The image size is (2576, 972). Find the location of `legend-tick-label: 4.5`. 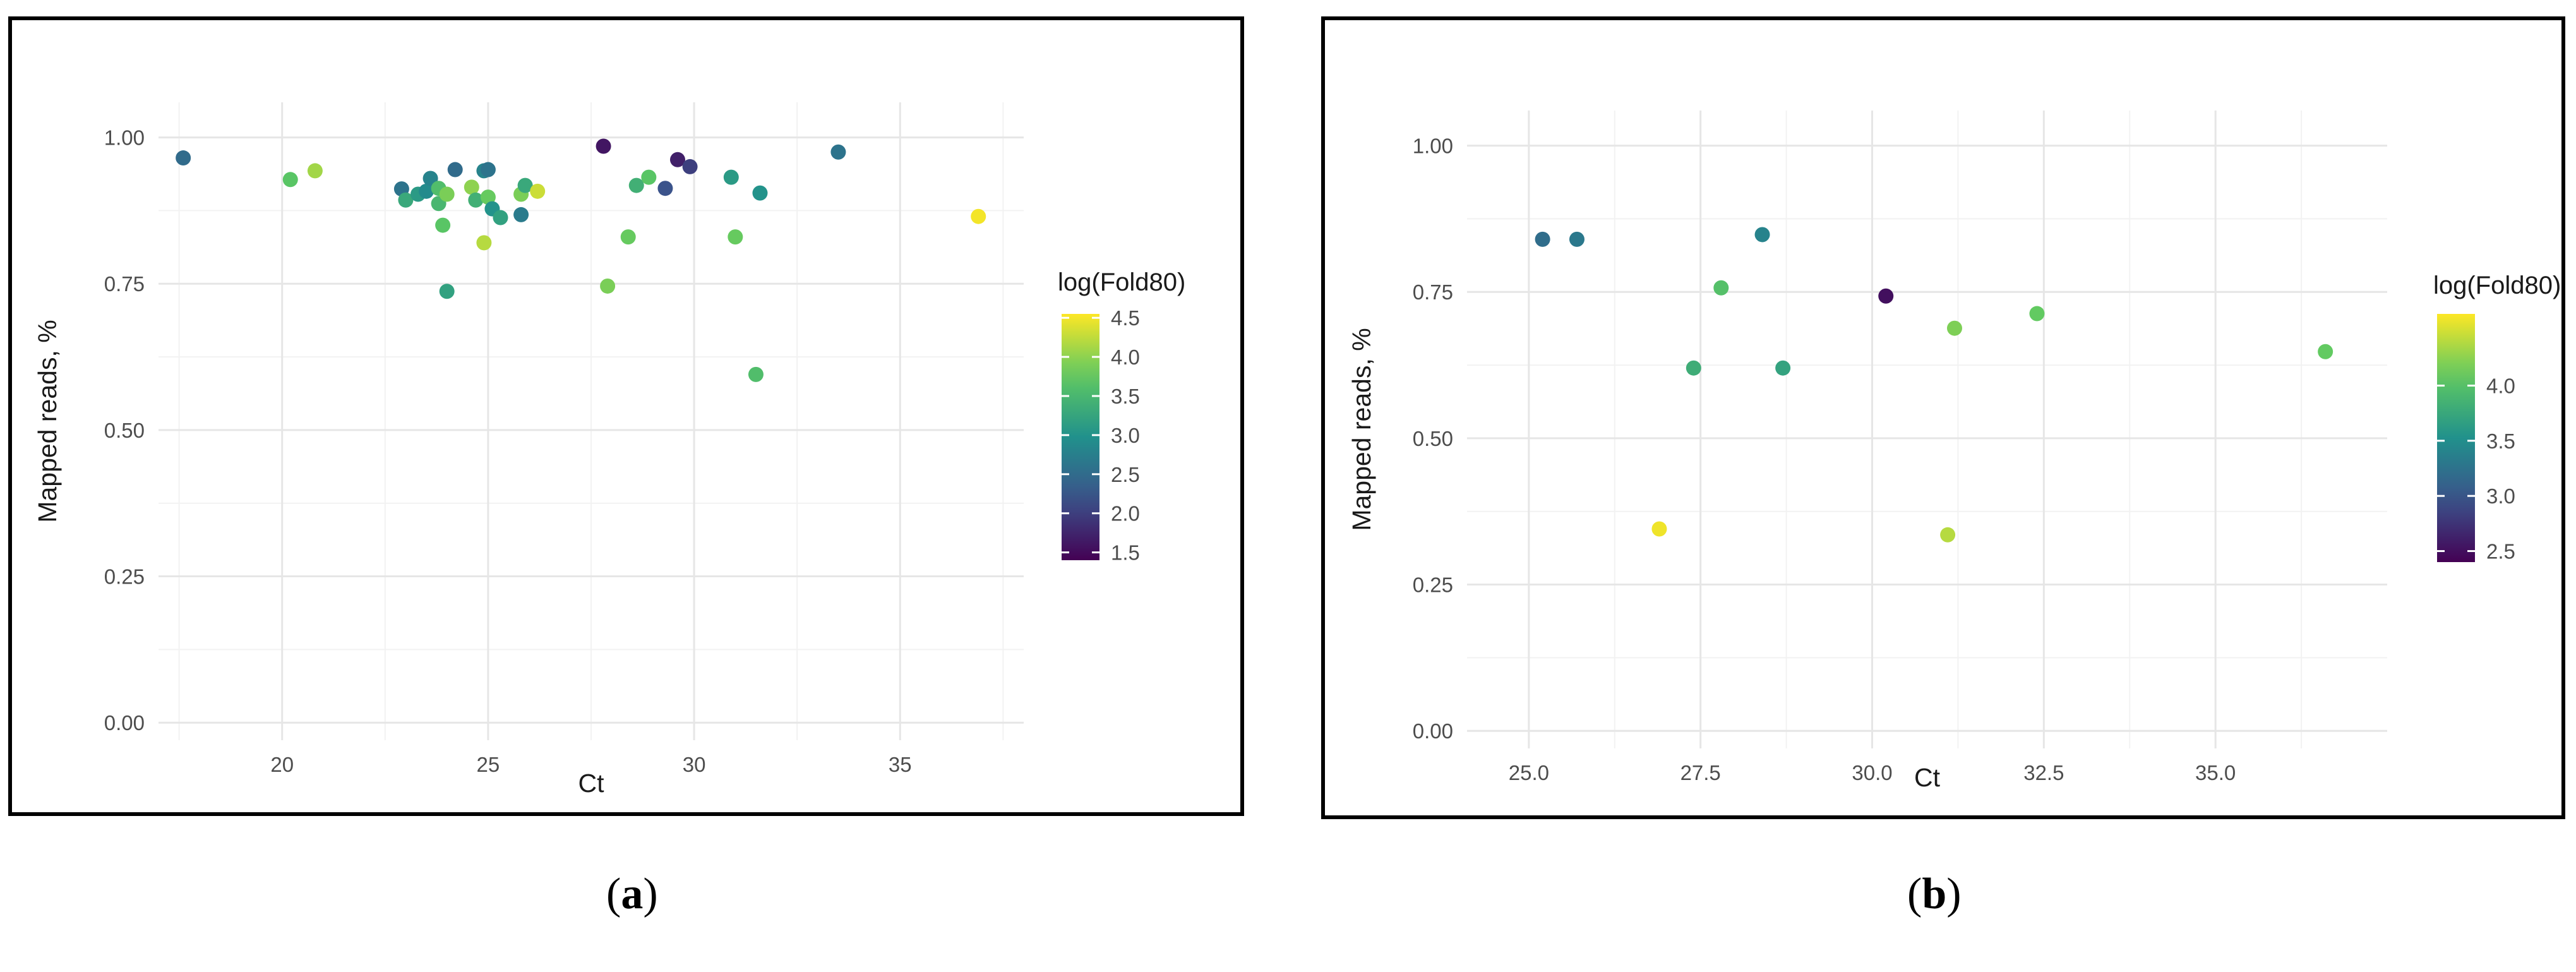

legend-tick-label: 4.5 is located at coordinates (1125, 318).